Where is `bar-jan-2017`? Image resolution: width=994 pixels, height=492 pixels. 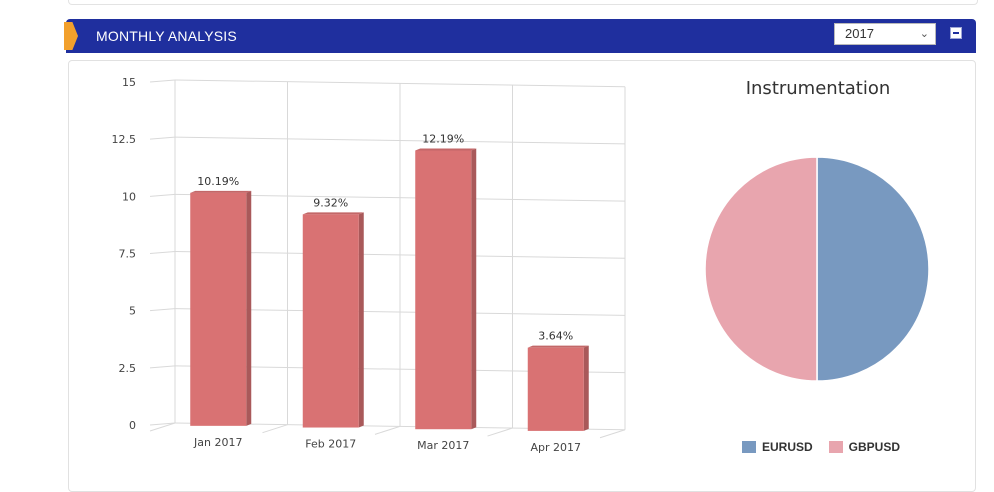
bar-jan-2017 is located at coordinates (221, 308).